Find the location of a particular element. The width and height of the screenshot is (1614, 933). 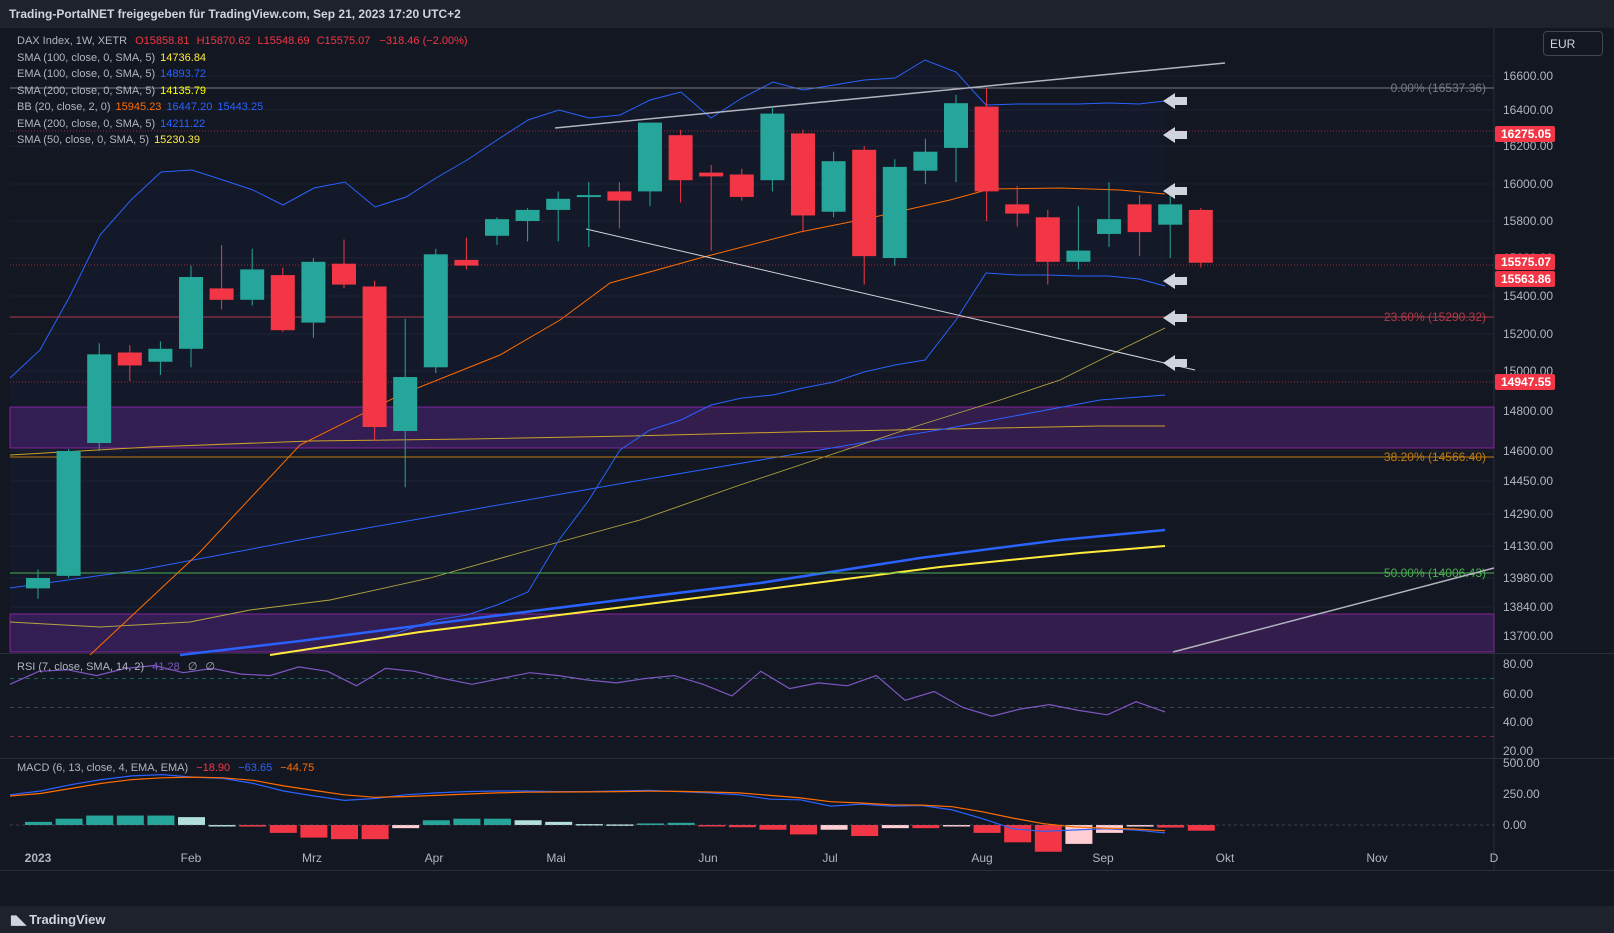

time-tick-label: Nov is located at coordinates (1376, 858).